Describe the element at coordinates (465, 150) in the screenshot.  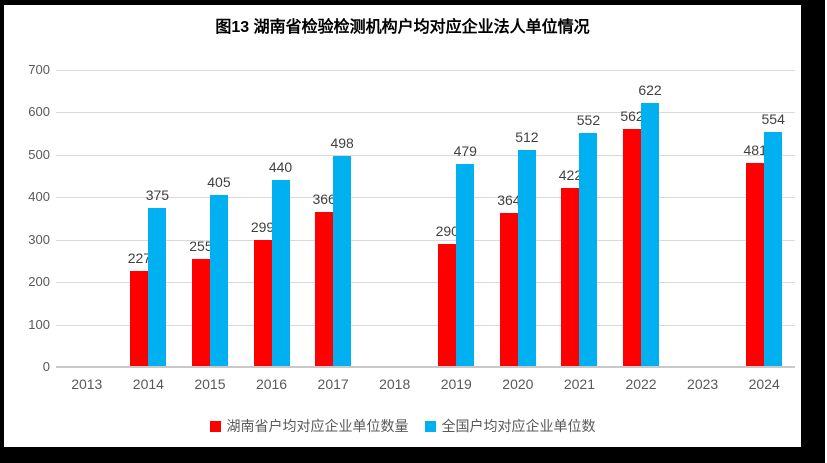
I see `bar-value-series2-2019: 479` at that location.